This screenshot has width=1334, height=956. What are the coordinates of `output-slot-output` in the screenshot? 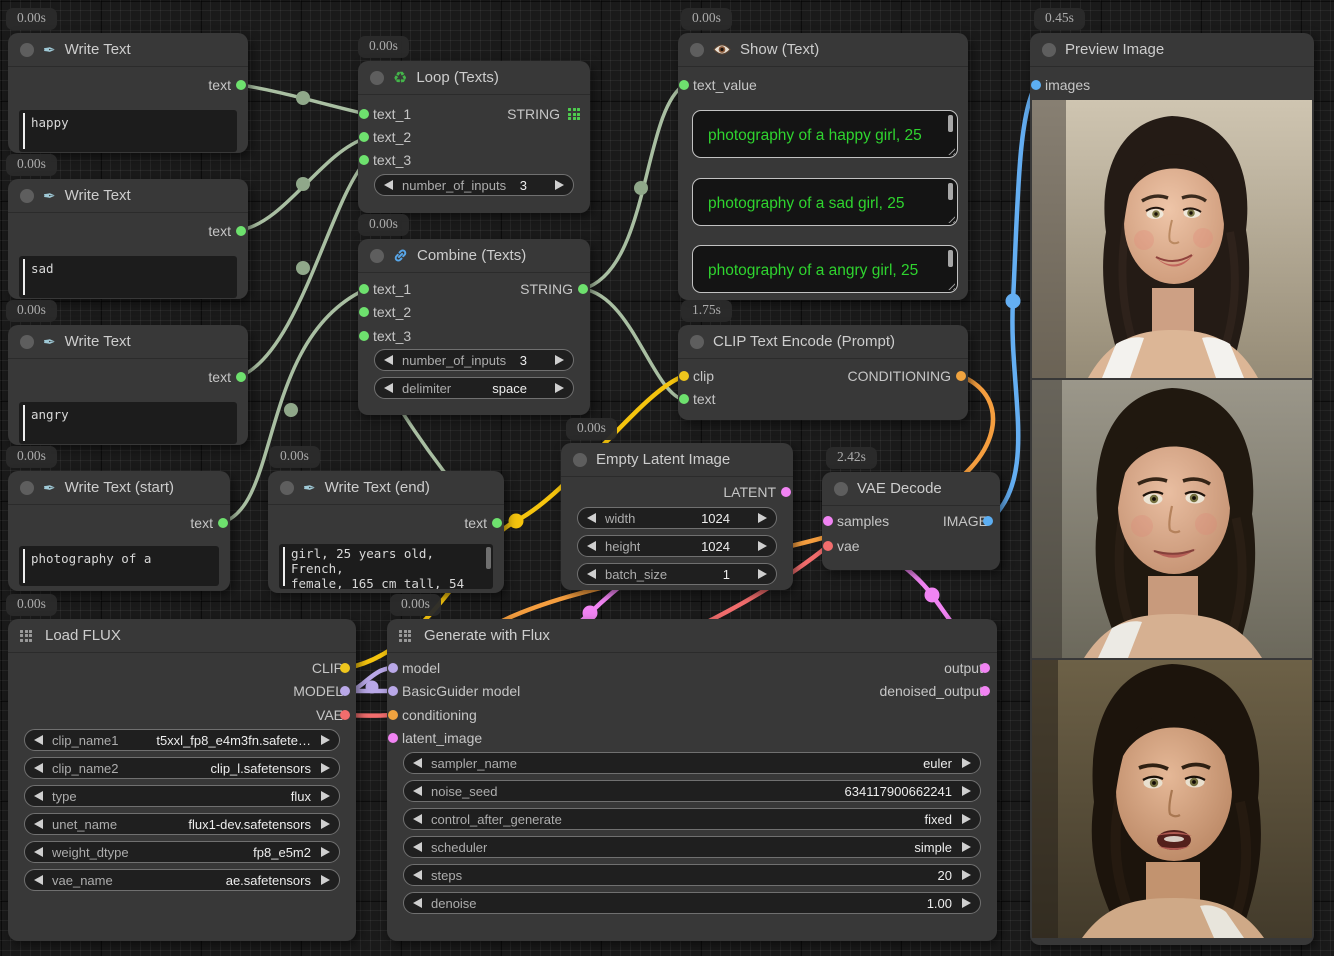 It's located at (985, 668).